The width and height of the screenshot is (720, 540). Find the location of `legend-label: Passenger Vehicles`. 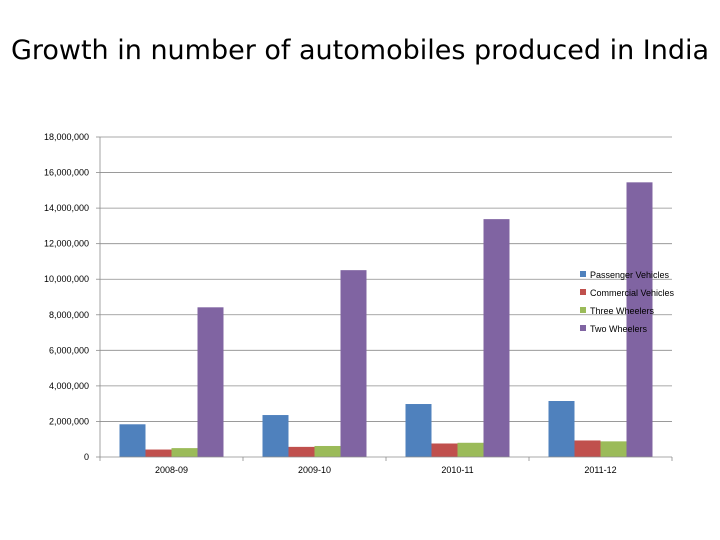

legend-label: Passenger Vehicles is located at coordinates (630, 275).